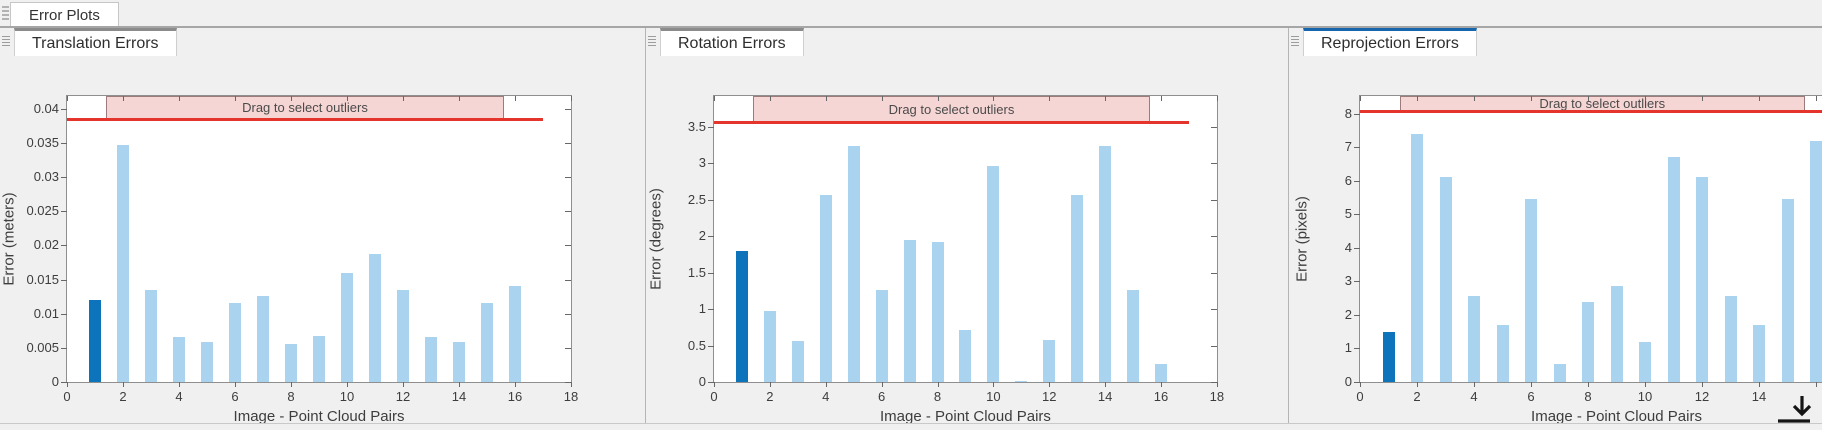 The image size is (1822, 430). What do you see at coordinates (1390, 42) in the screenshot?
I see `tab-reprojection-errors: Reprojection Errors` at bounding box center [1390, 42].